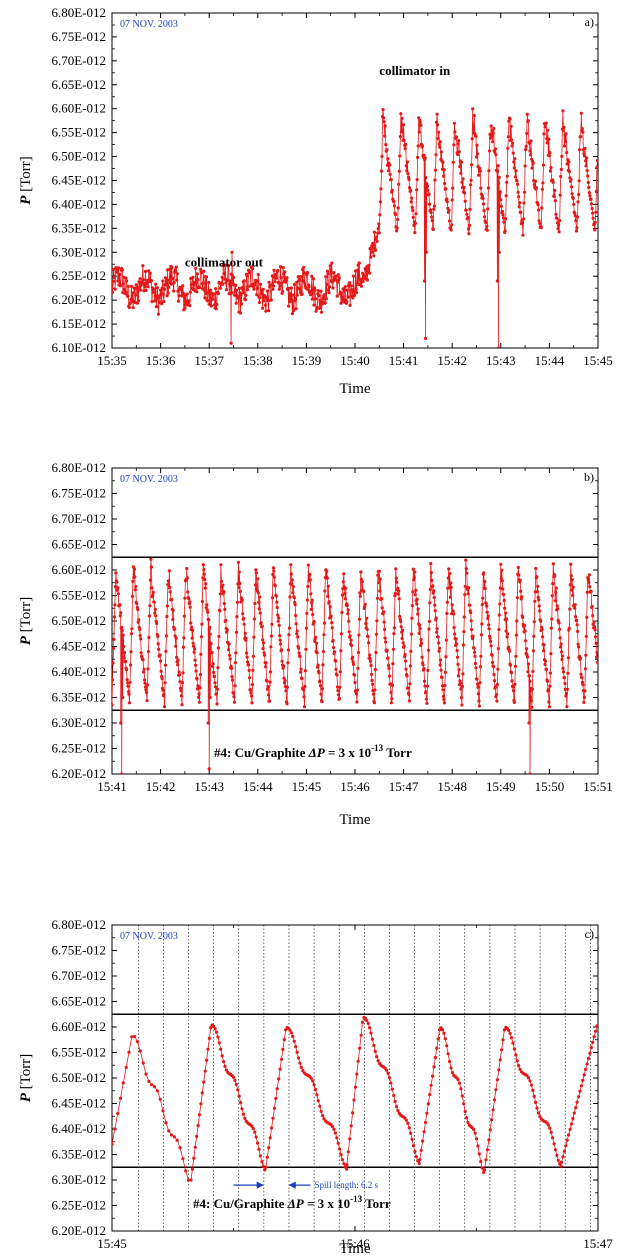 Image resolution: width=623 pixels, height=1259 pixels. Describe the element at coordinates (78, 620) in the screenshot. I see `y-tick-label: 6.50E-012` at that location.